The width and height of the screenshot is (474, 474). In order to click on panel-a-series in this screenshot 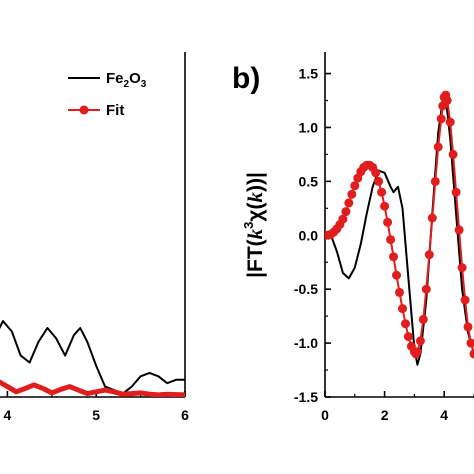, I will do `click(92, 358)`.